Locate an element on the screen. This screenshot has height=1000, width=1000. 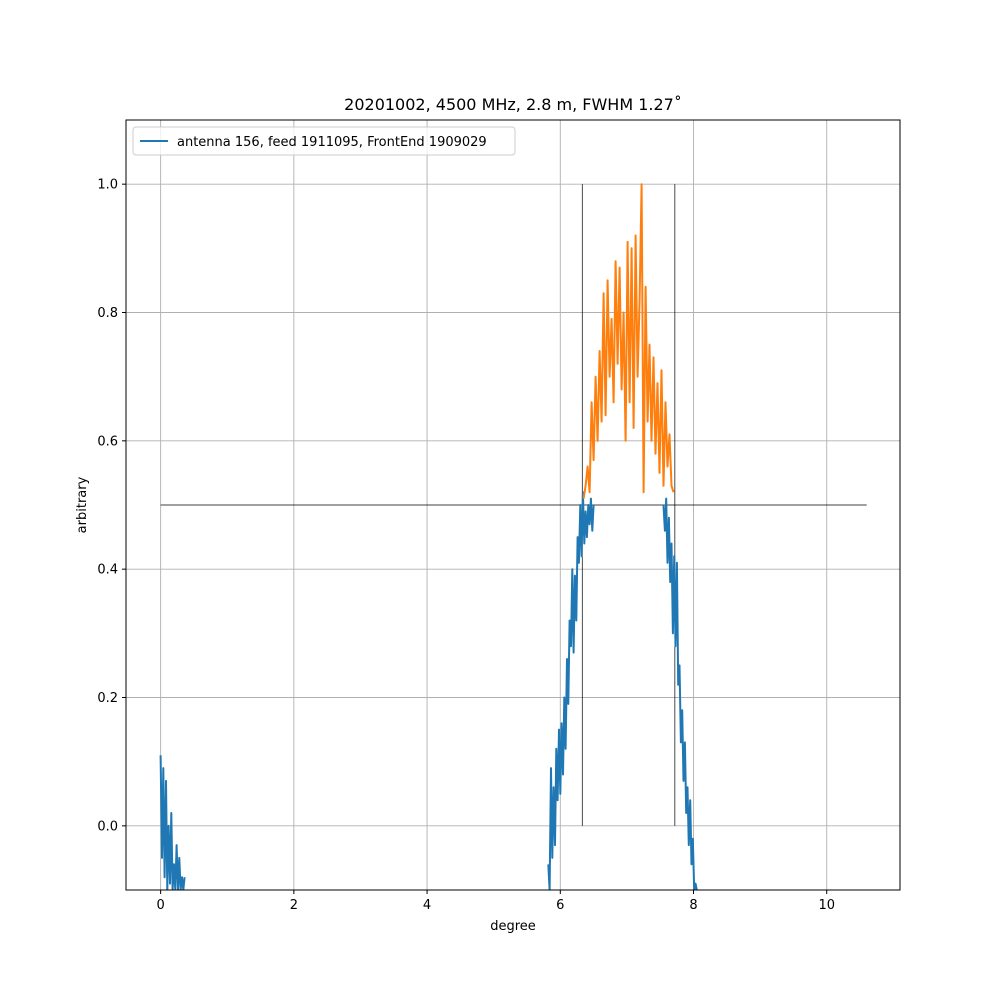
x-tick-label: 6 is located at coordinates (560, 905).